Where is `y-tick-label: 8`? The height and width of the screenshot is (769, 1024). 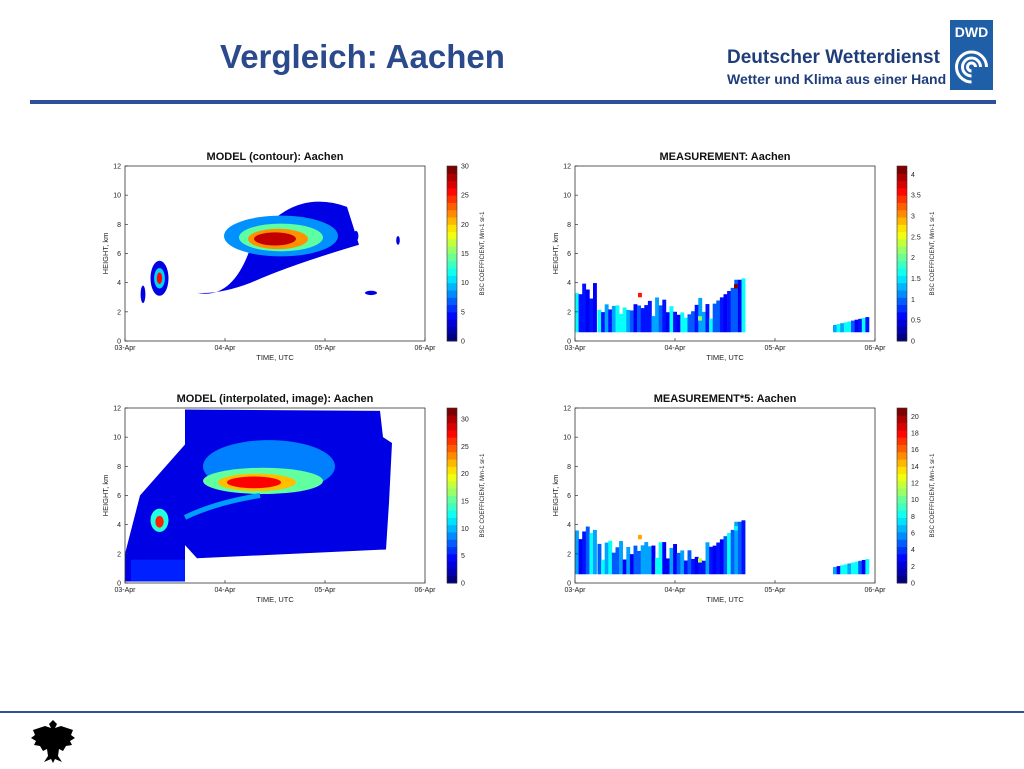 y-tick-label: 8 is located at coordinates (569, 467).